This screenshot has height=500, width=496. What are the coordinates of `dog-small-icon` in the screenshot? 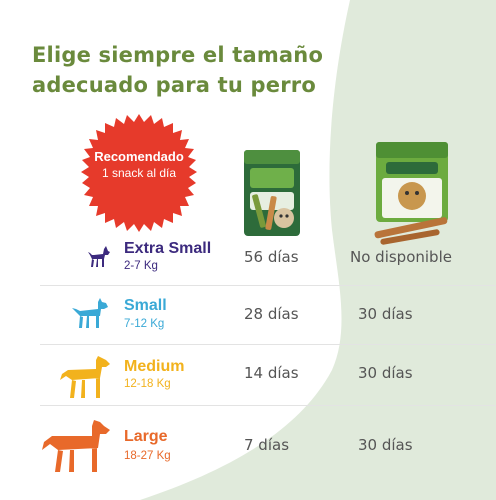 It's located at (90, 313).